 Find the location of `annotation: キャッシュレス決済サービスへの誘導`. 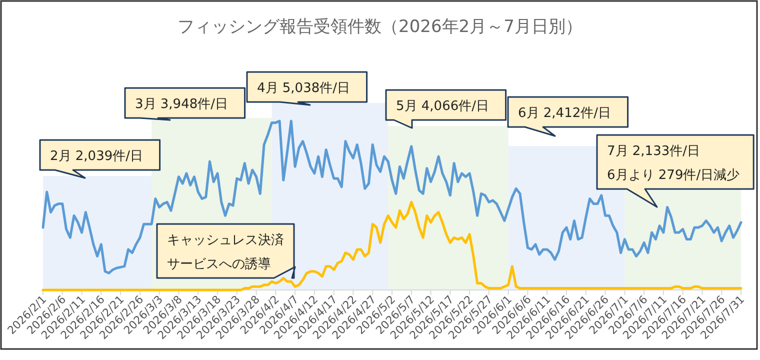

annotation: キャッシュレス決済サービスへの誘導 is located at coordinates (225, 252).